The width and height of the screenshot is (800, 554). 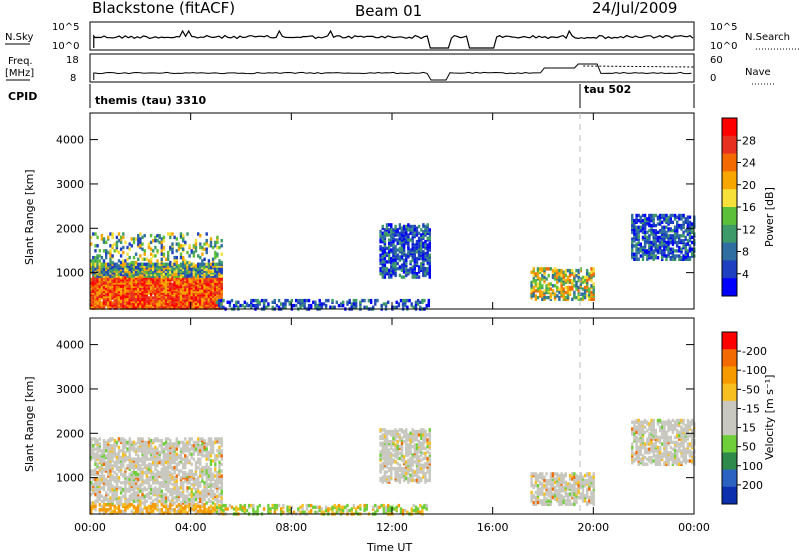 What do you see at coordinates (393, 467) in the screenshot?
I see `velocity-data` at bounding box center [393, 467].